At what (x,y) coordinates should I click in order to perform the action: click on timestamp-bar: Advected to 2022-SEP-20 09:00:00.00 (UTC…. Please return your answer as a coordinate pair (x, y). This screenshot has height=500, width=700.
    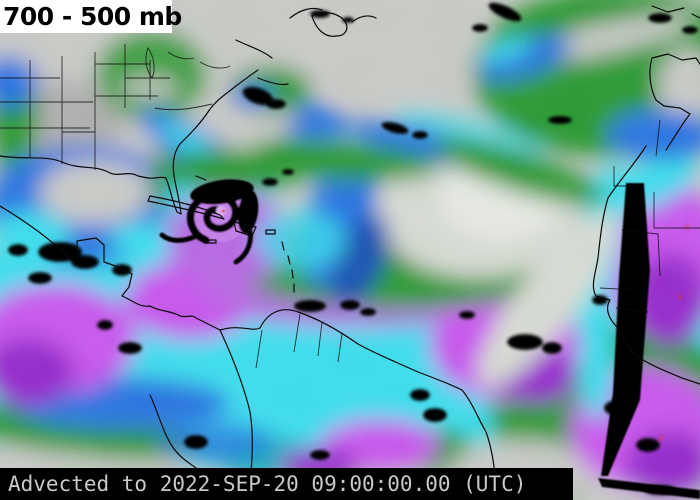
    Looking at the image, I should click on (286, 484).